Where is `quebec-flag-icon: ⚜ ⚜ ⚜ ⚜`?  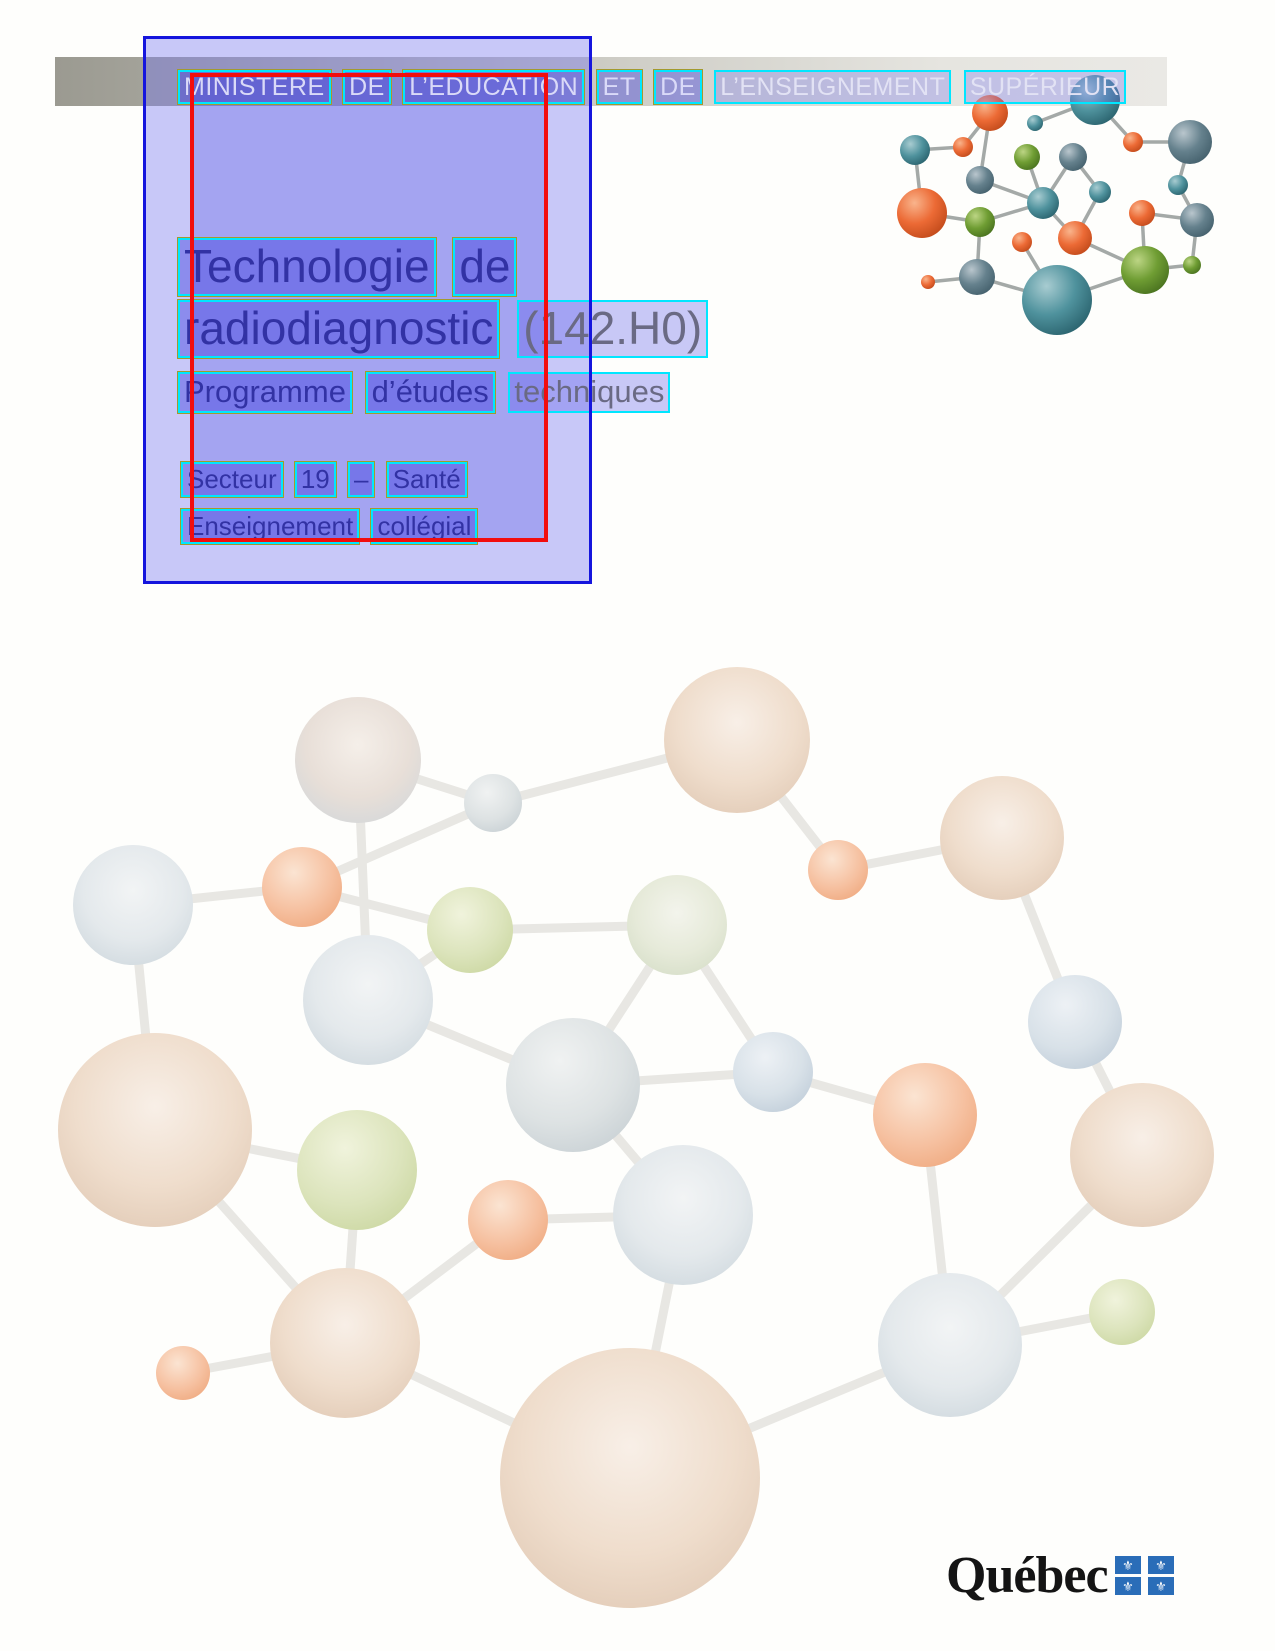 quebec-flag-icon: ⚜ ⚜ ⚜ ⚜ is located at coordinates (1144, 1575).